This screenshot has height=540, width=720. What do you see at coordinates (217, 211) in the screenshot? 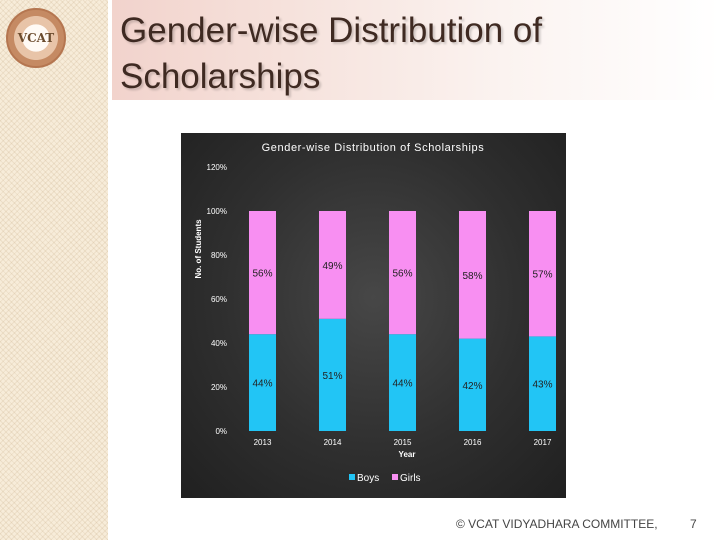
I see `y-tick-label: 100%` at bounding box center [217, 211].